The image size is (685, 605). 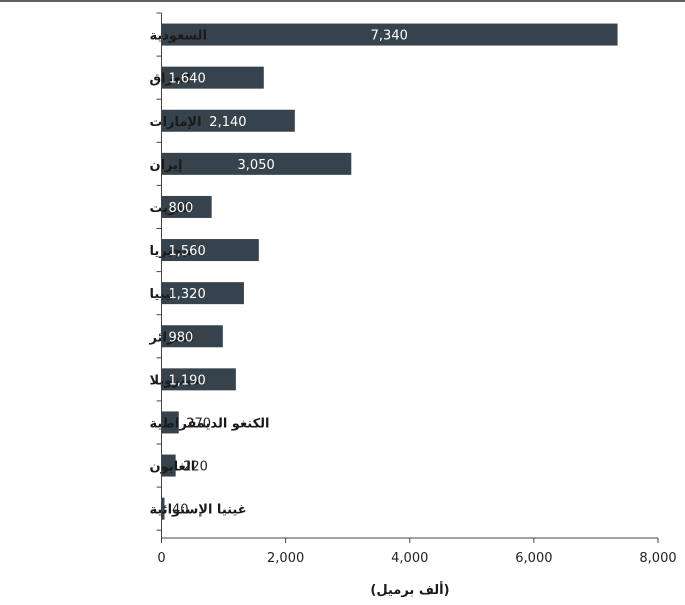 What do you see at coordinates (657, 558) in the screenshot?
I see `x-tick-label: 8,000` at bounding box center [657, 558].